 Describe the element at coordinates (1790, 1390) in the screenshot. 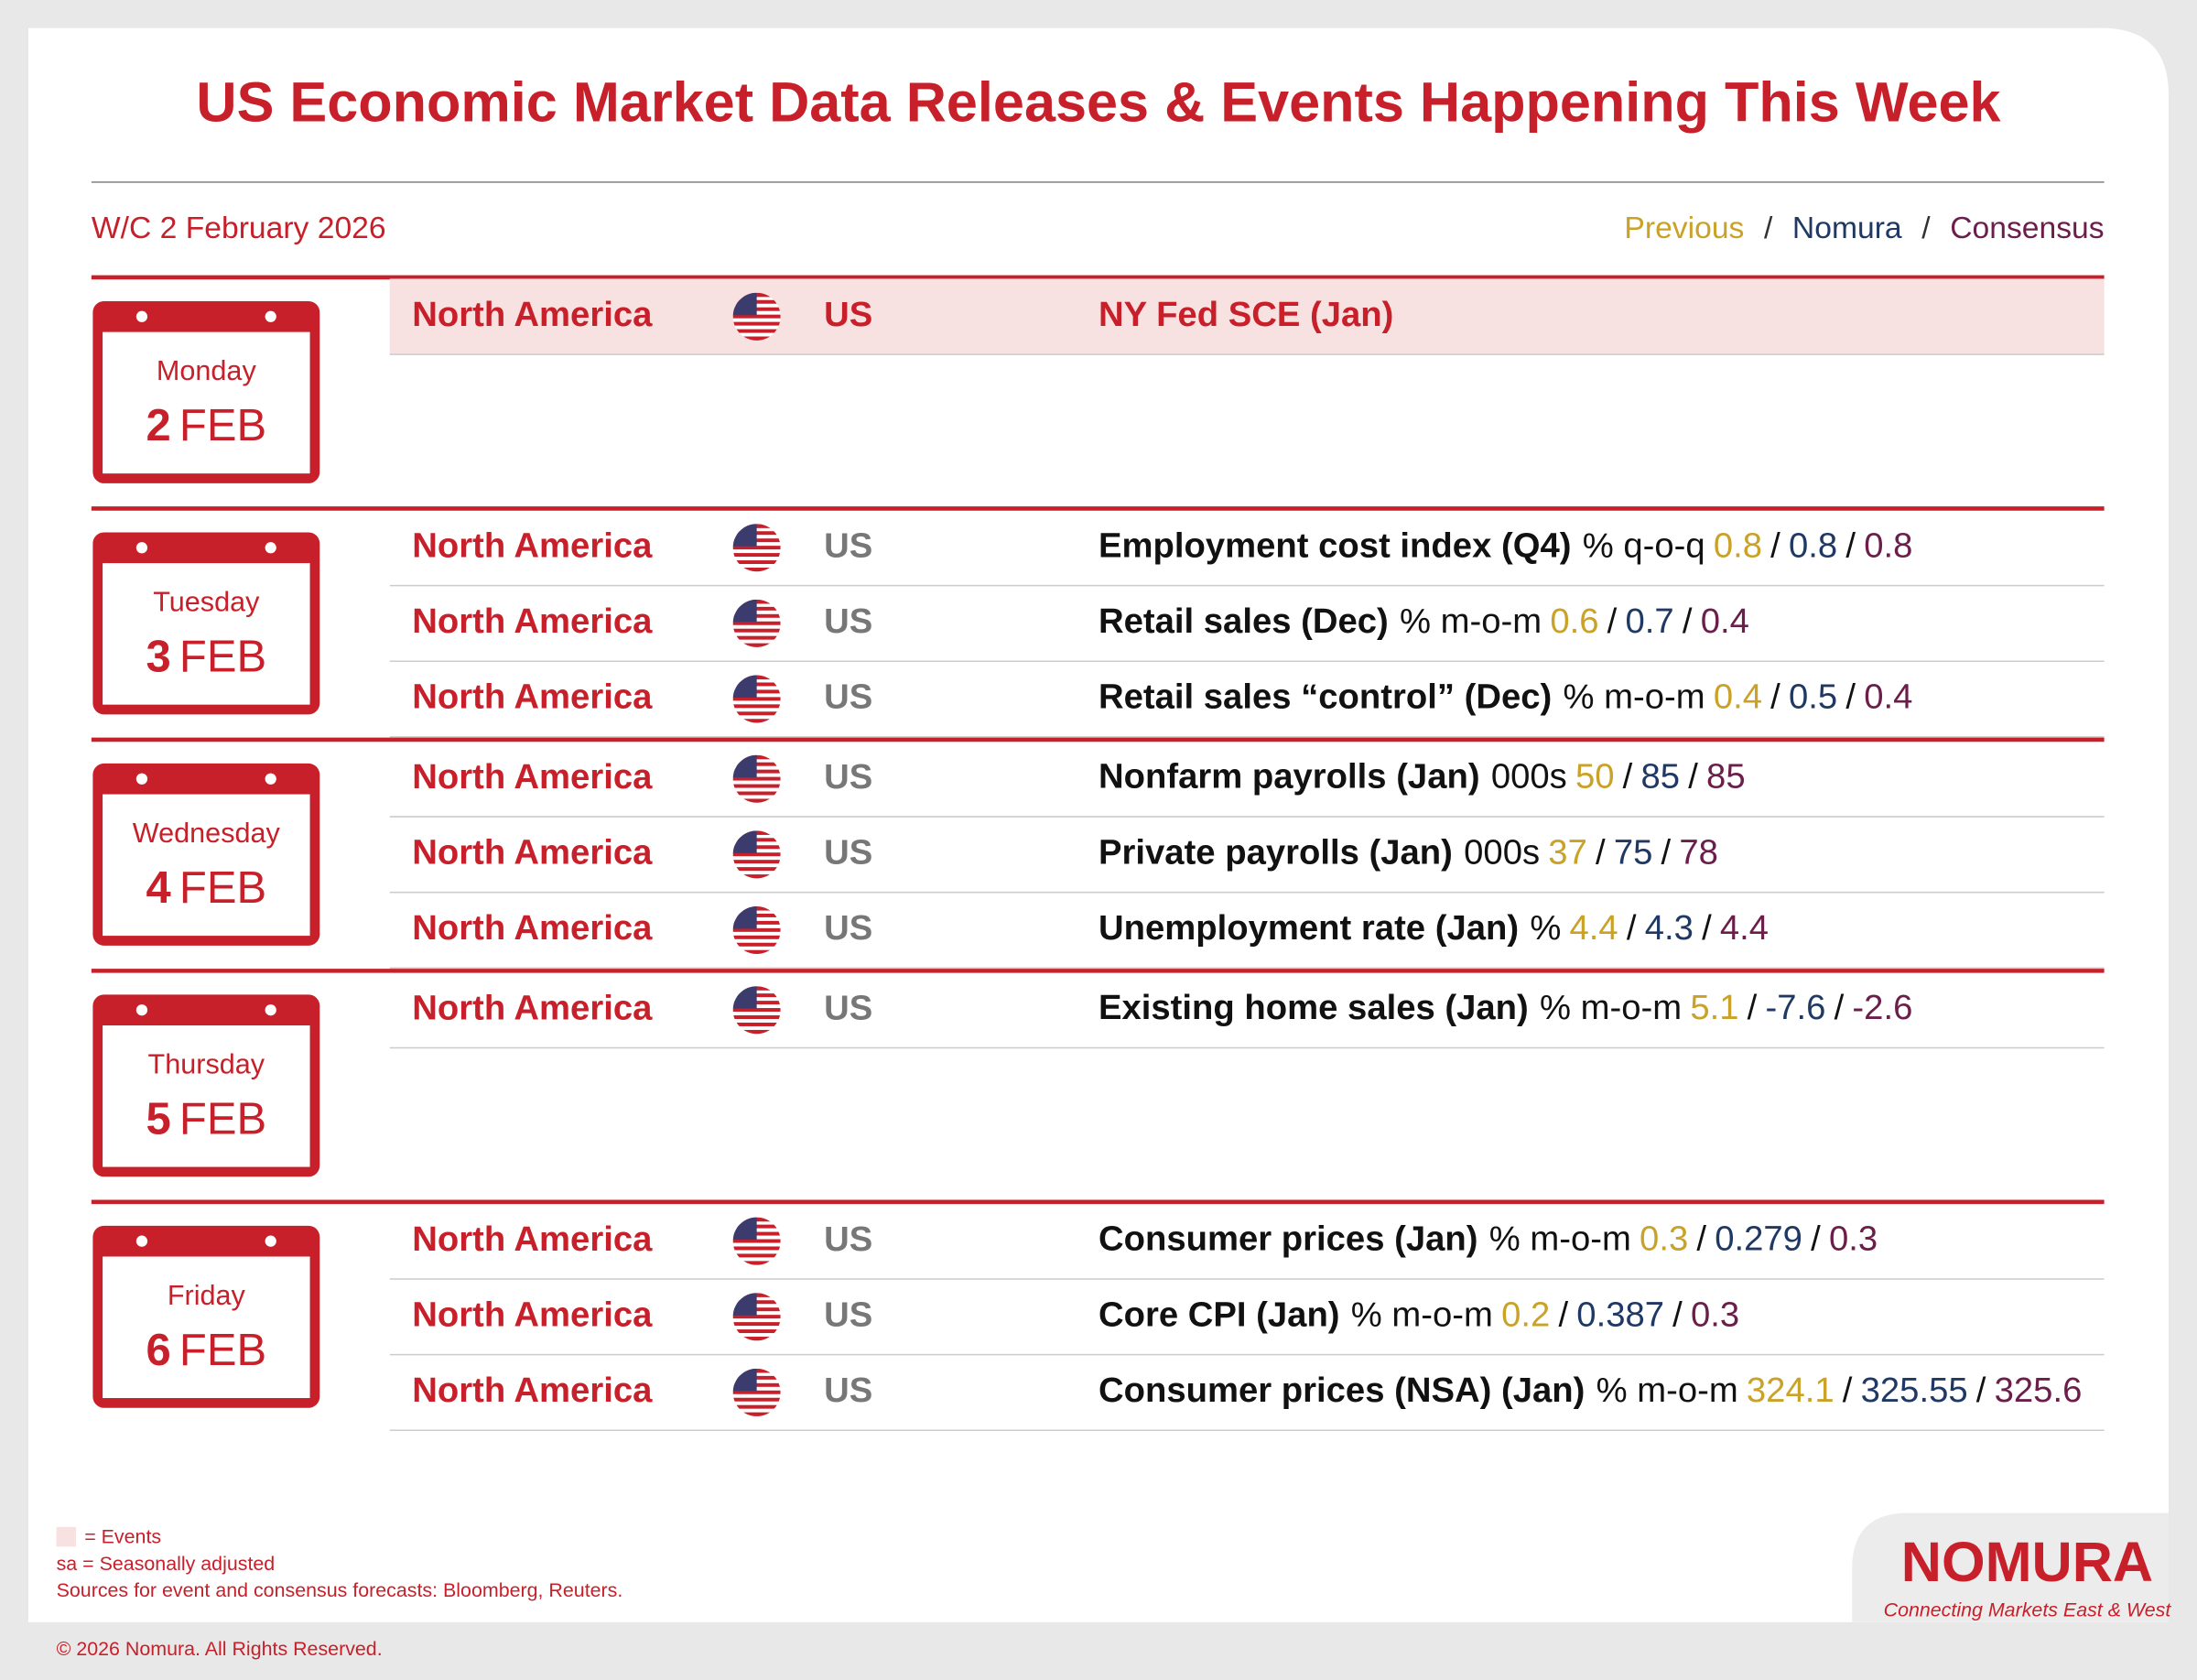

I see `previous-value: 324.1` at that location.